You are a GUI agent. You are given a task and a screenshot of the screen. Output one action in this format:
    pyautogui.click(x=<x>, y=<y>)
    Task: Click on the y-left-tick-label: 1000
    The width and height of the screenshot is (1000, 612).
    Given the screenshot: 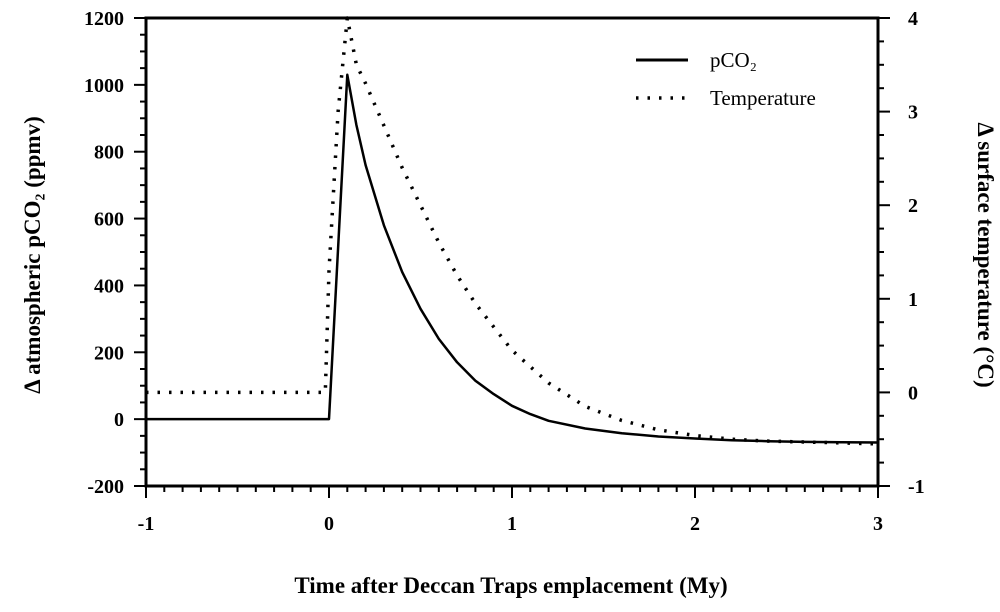 What is the action you would take?
    pyautogui.click(x=104, y=86)
    